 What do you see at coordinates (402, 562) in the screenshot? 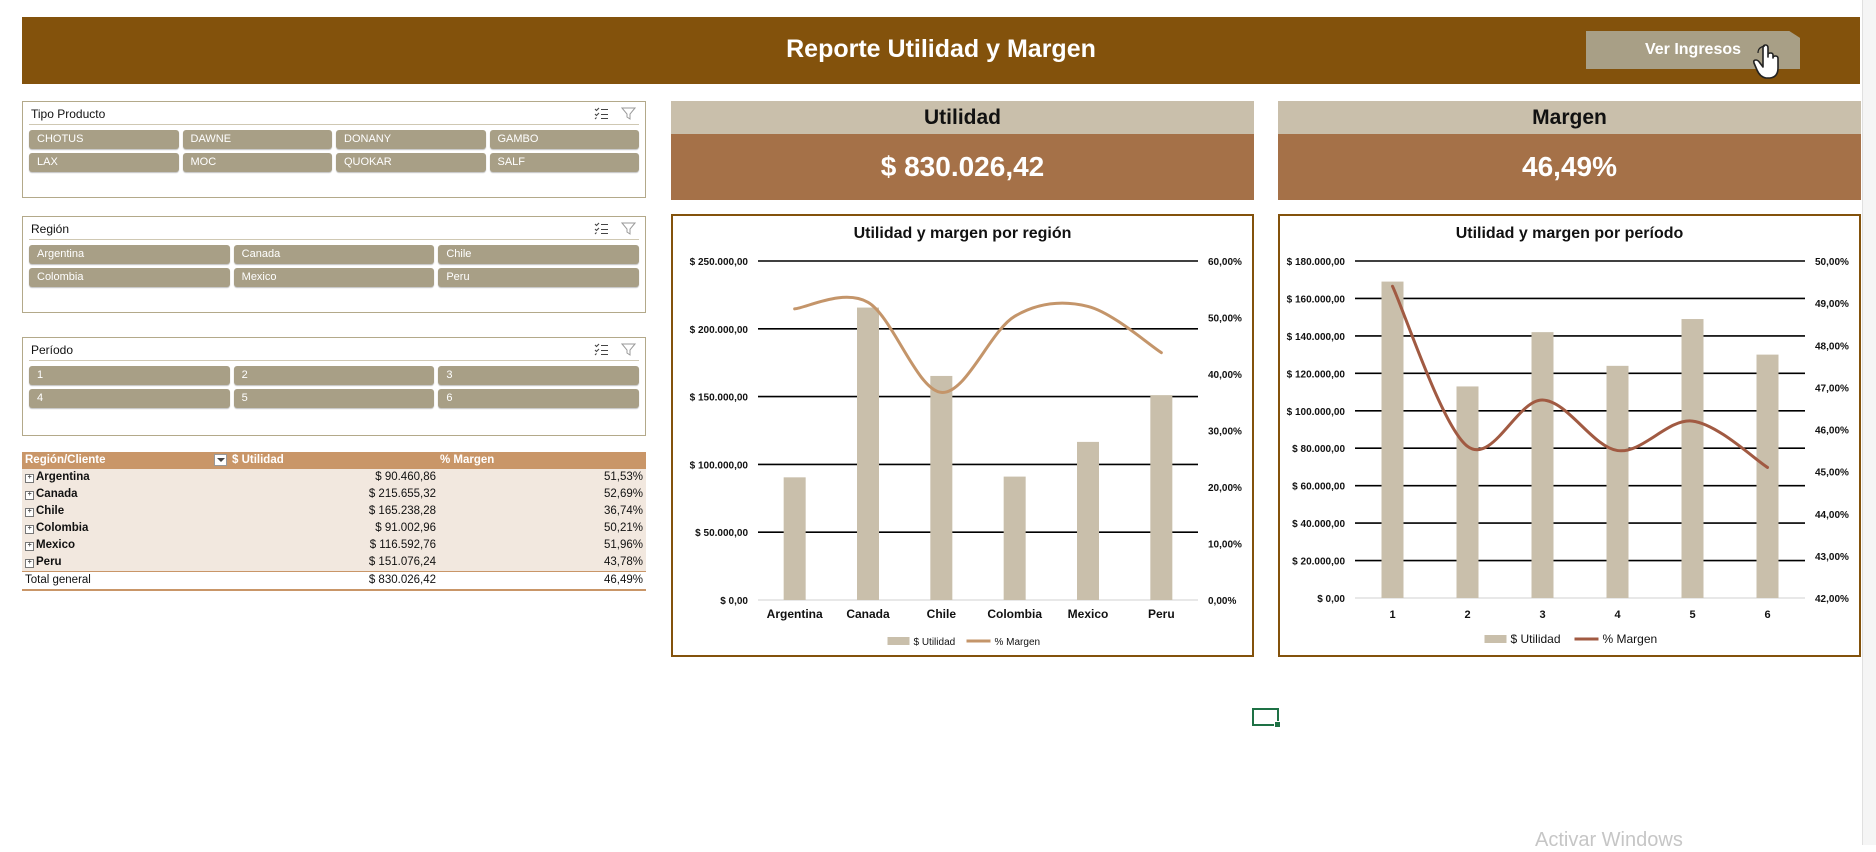
I see `row-utilidad: $ 151.076,24` at bounding box center [402, 562].